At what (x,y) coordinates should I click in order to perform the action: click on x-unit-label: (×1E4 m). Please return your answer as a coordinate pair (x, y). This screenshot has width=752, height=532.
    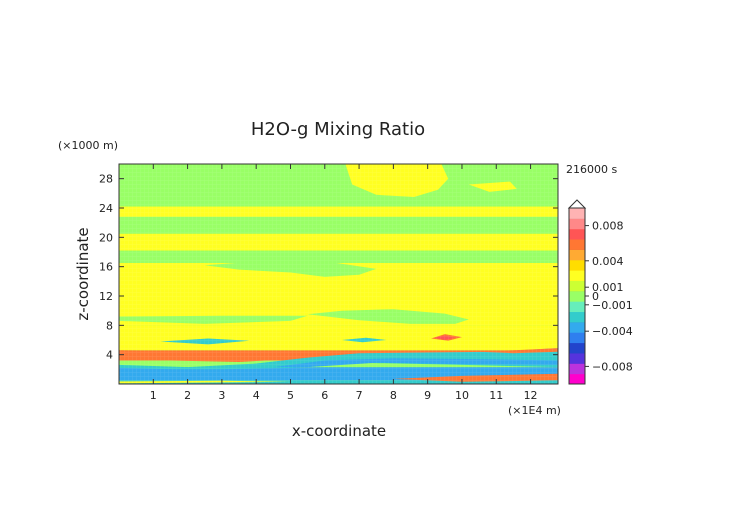
    Looking at the image, I should click on (534, 410).